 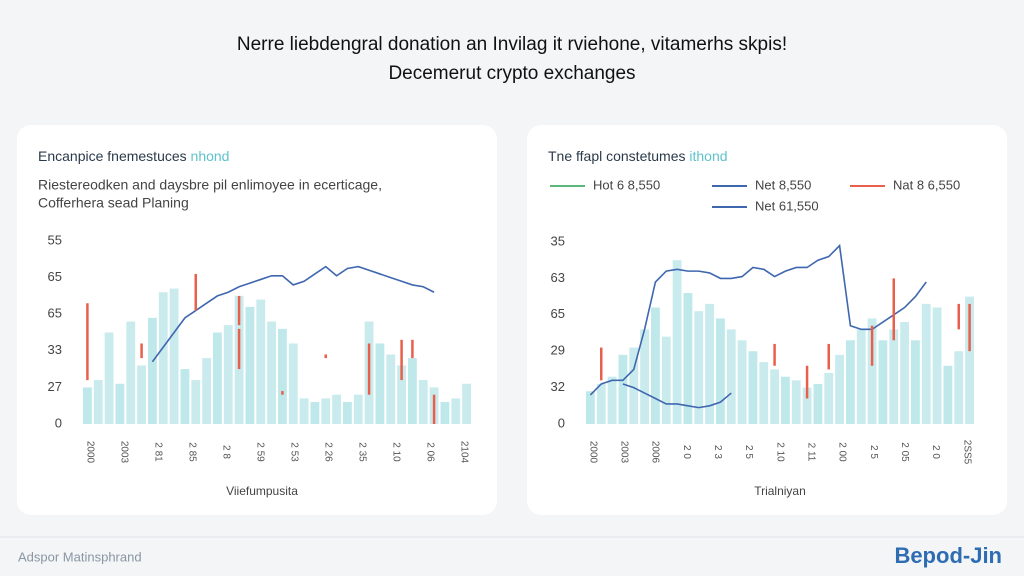 I want to click on brand: Bepod-Jin, so click(x=948, y=555).